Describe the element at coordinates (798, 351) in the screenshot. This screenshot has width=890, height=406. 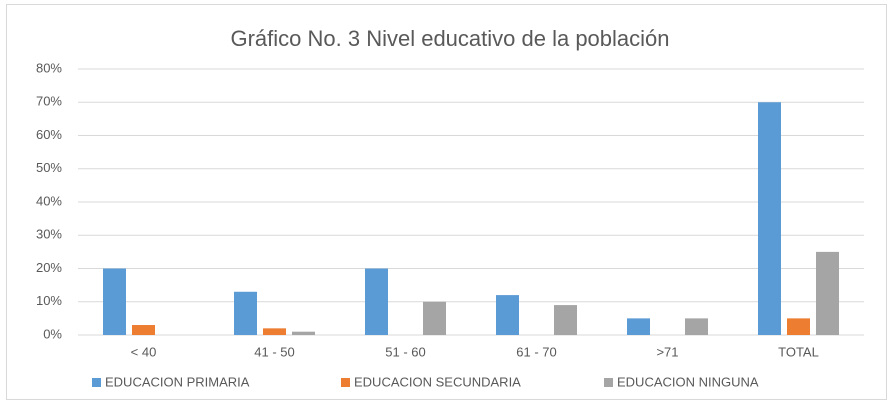
I see `x-tick-label: TOTAL` at that location.